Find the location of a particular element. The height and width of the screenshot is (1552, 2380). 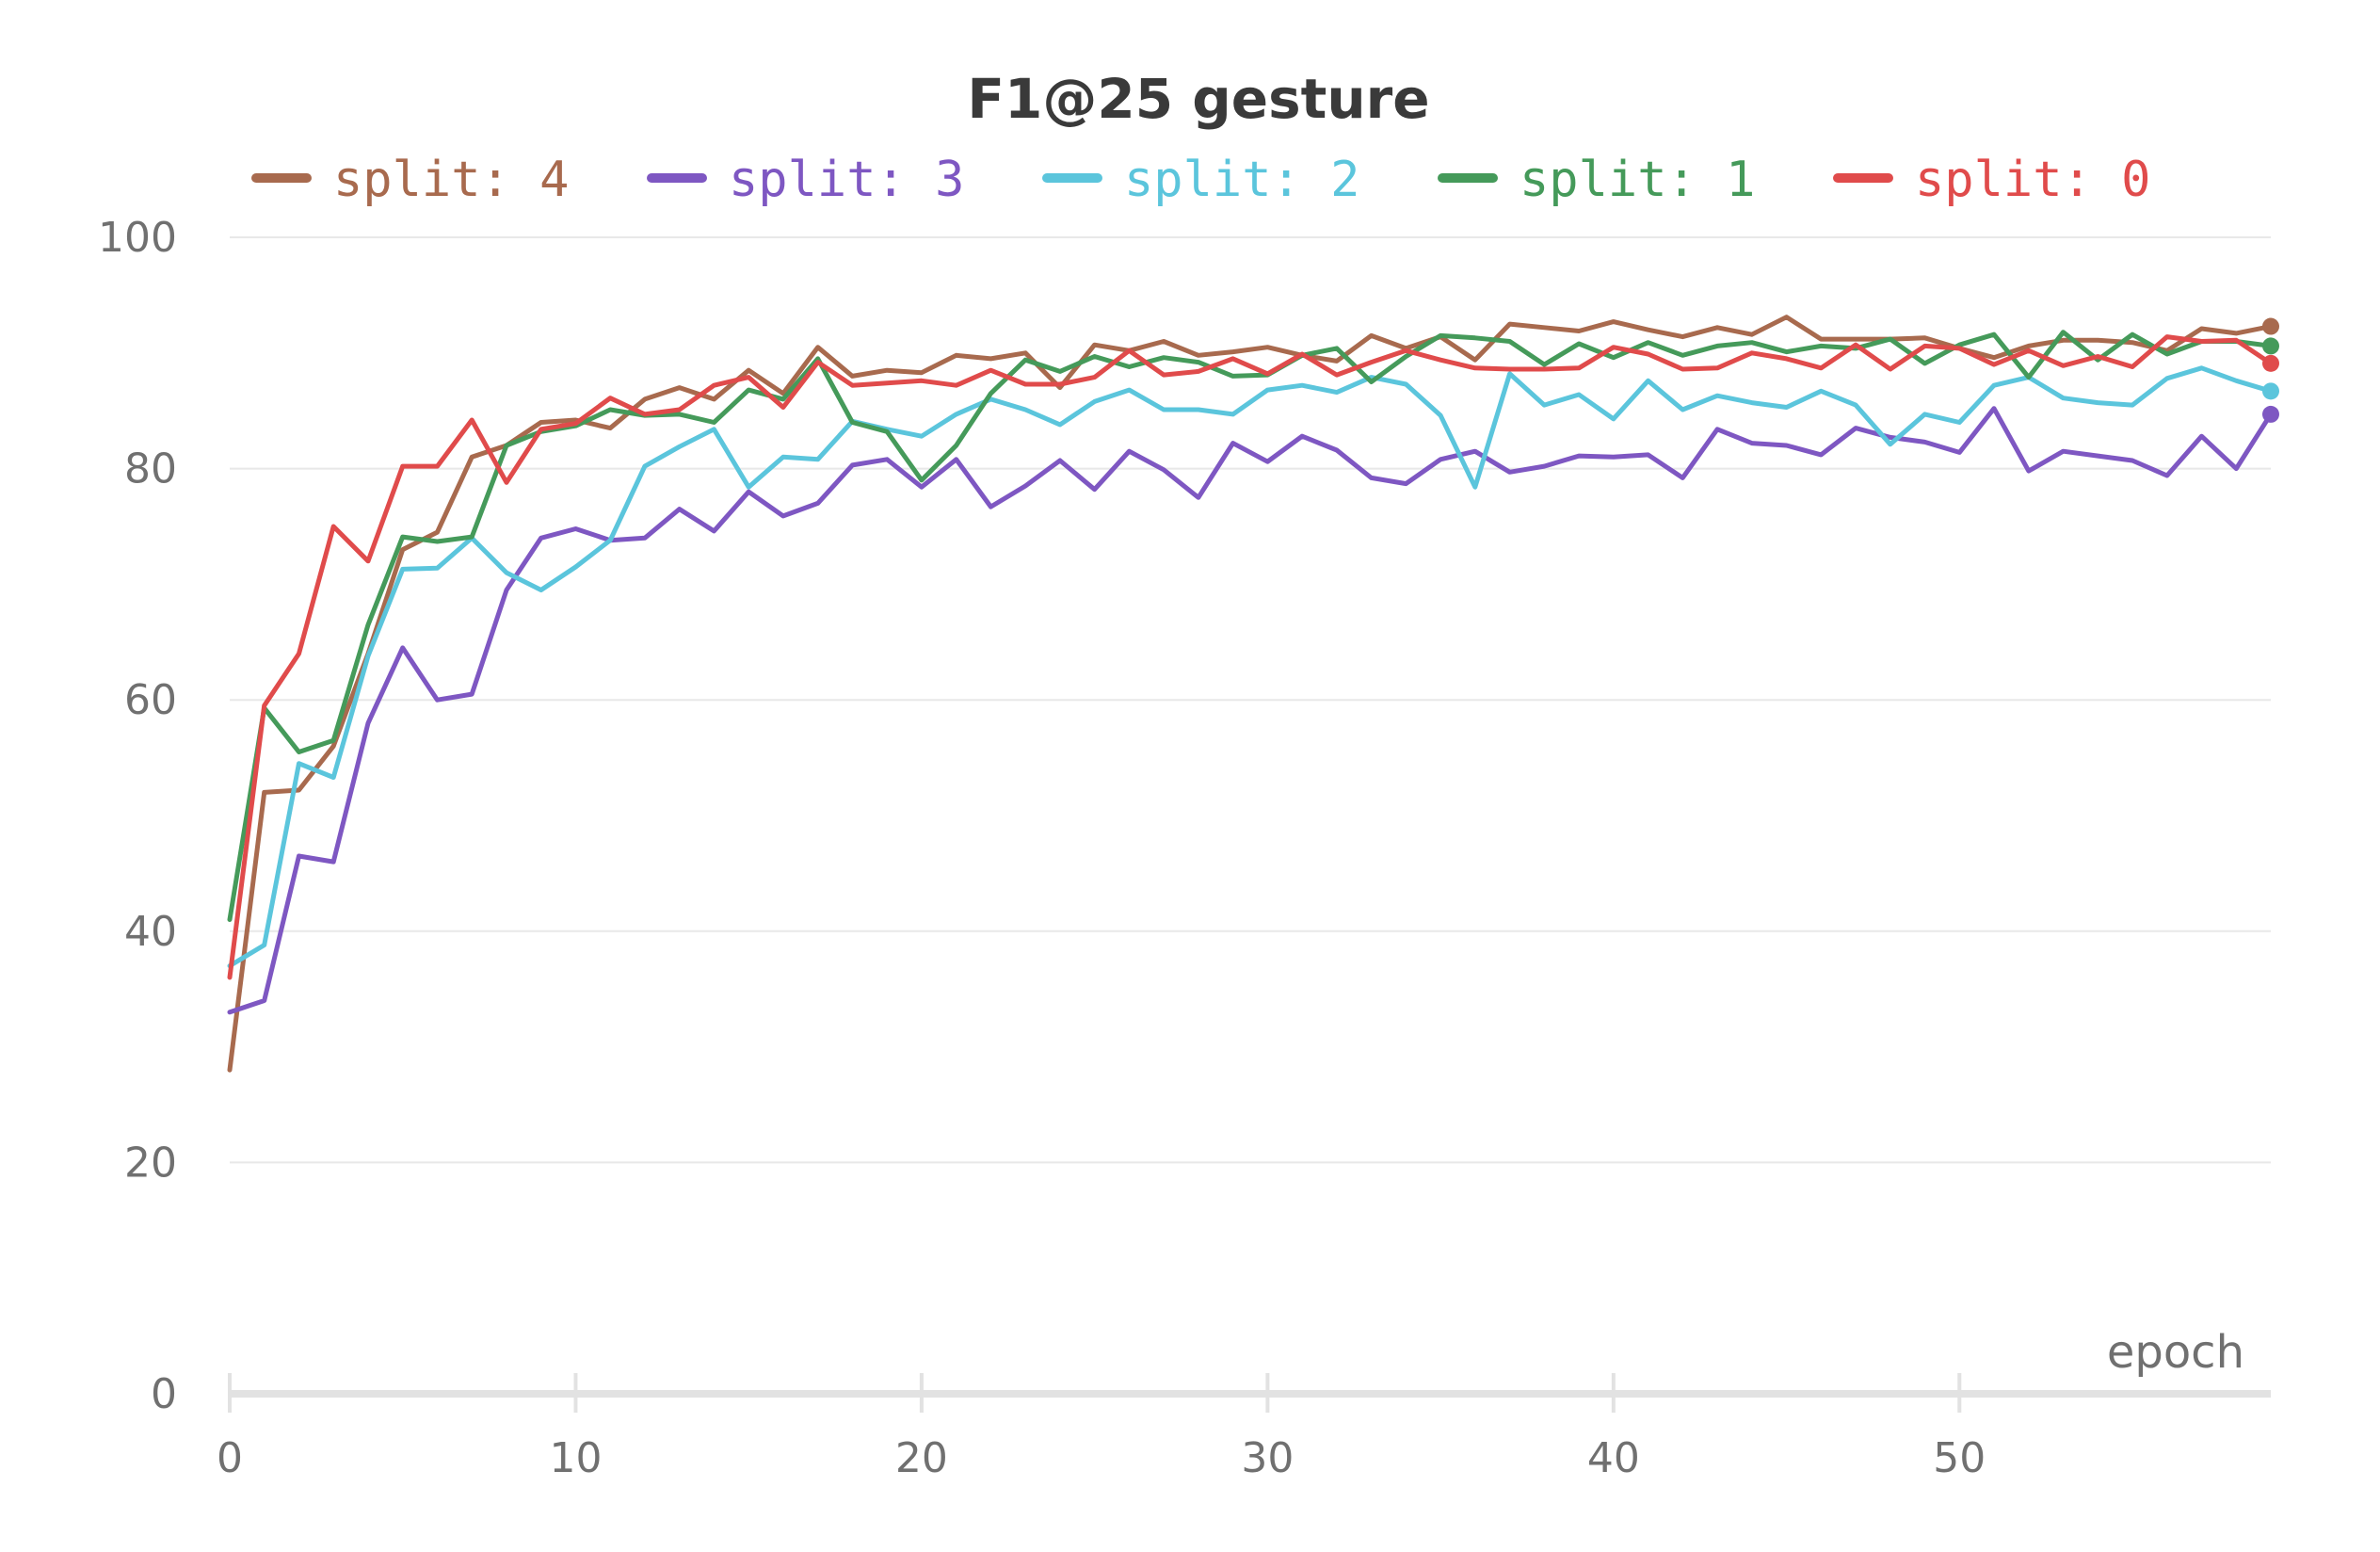

legend-label: split: 0 is located at coordinates (2032, 180).